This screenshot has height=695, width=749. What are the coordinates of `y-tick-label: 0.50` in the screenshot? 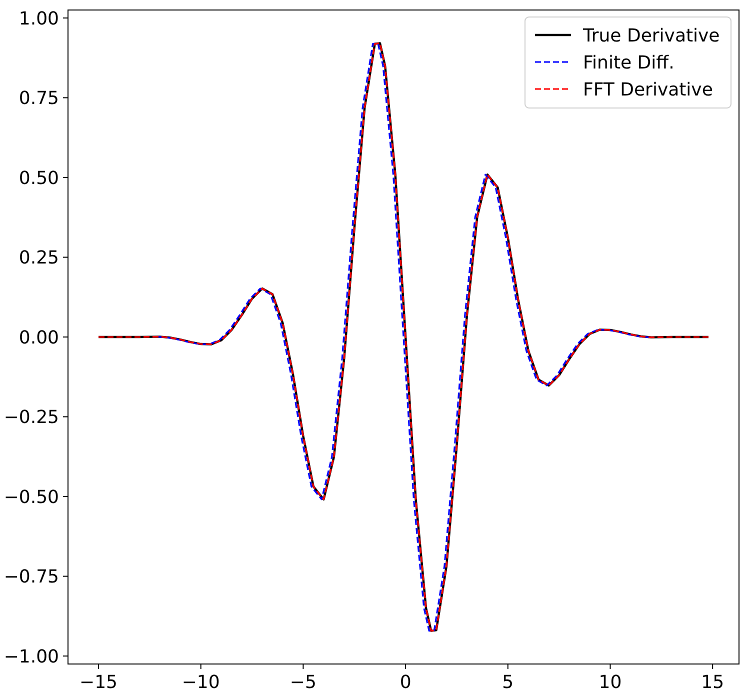 It's located at (38, 178).